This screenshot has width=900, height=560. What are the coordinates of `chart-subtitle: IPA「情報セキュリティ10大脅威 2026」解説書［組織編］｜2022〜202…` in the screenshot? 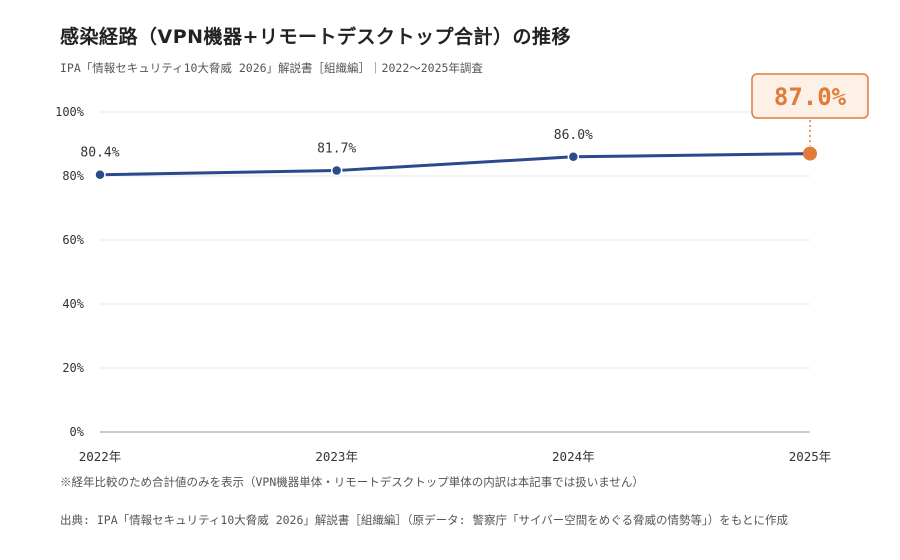 It's located at (271, 68).